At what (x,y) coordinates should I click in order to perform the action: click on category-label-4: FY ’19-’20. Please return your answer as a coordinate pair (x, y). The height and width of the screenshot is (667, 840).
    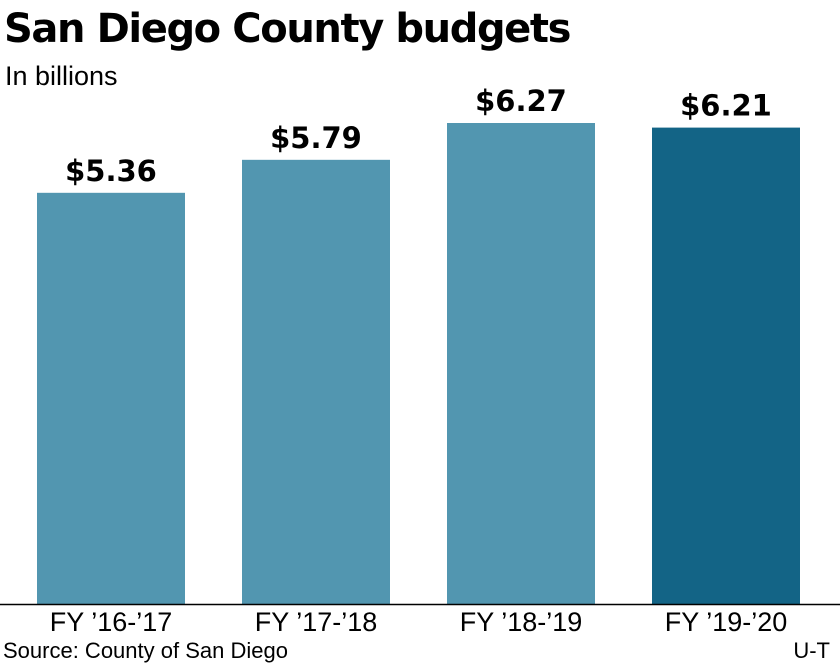
    Looking at the image, I should click on (726, 622).